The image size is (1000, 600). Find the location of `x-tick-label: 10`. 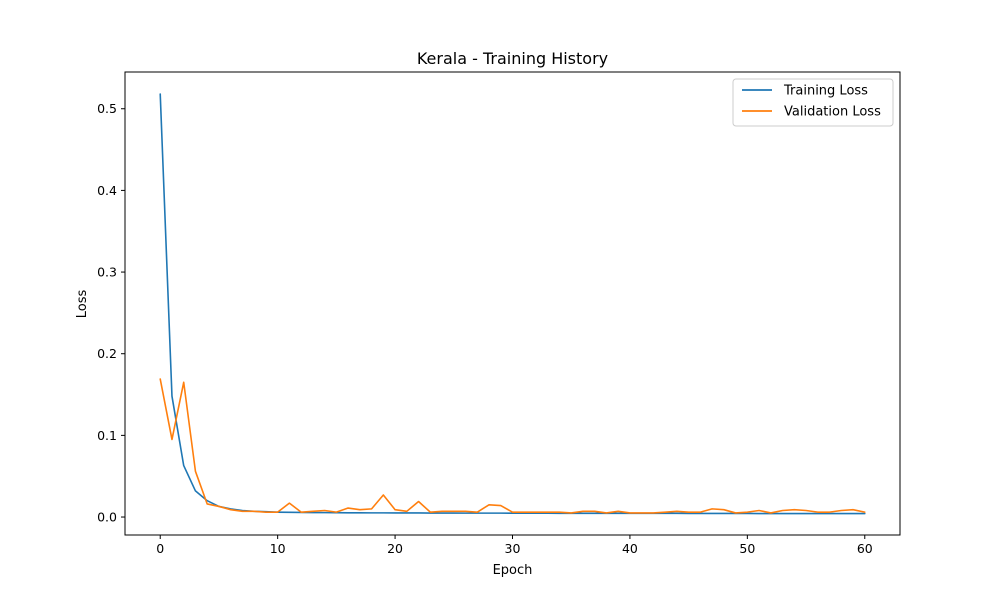

x-tick-label: 10 is located at coordinates (278, 548).